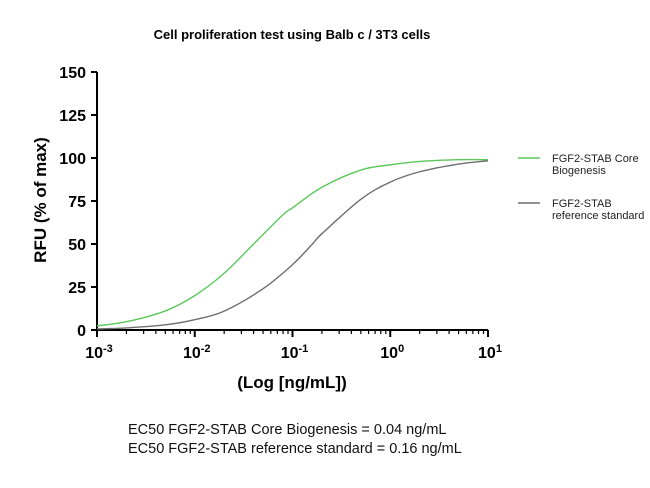 Image resolution: width=650 pixels, height=488 pixels. Describe the element at coordinates (595, 159) in the screenshot. I see `legend-label: FGF2-STAB Core` at that location.